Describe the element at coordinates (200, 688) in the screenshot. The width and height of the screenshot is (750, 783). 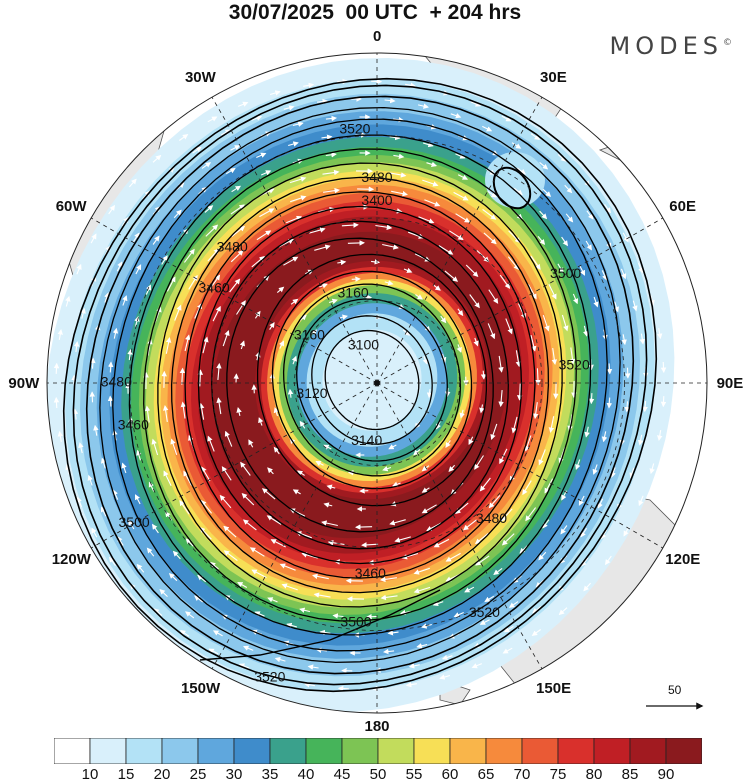
I see `longitude-label: 150W` at that location.